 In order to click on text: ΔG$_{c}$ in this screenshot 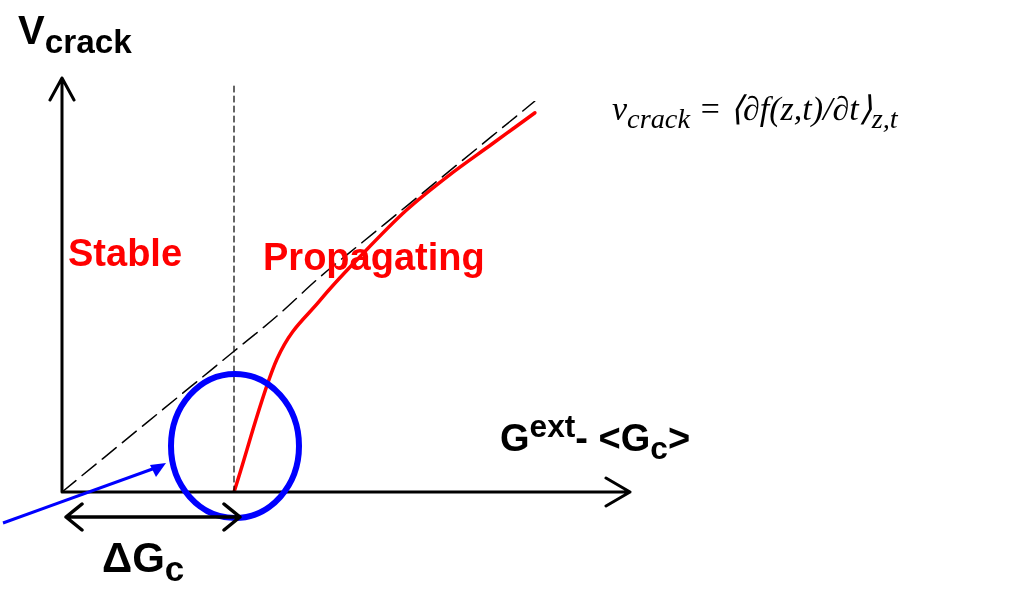, I will do `click(143, 562)`.